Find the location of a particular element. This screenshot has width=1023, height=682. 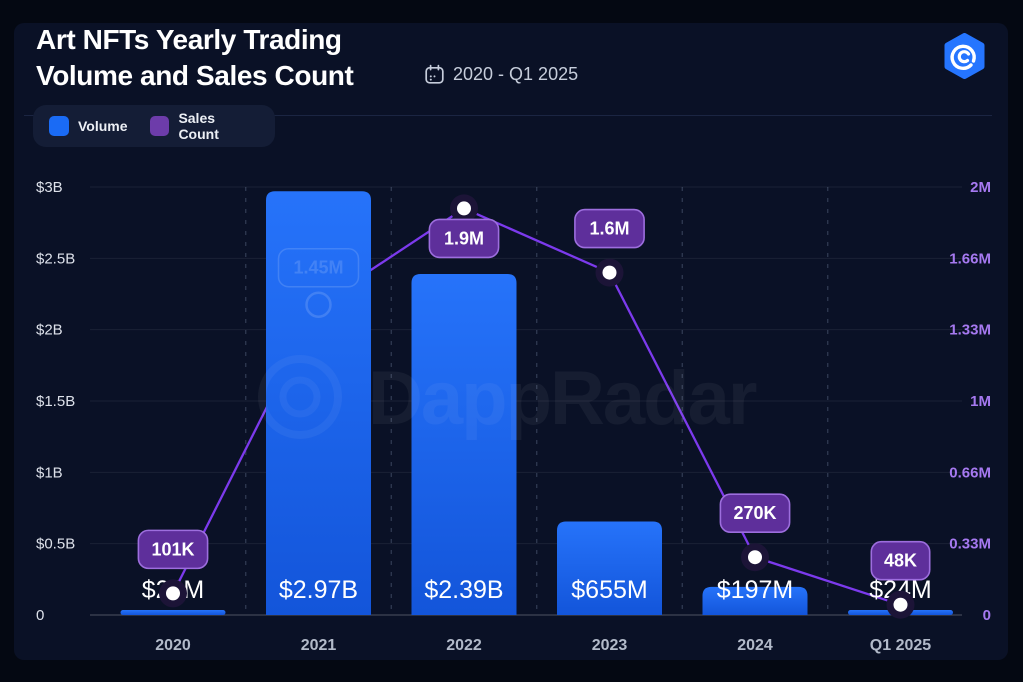

svg-text: 1.45M is located at coordinates (318, 268).